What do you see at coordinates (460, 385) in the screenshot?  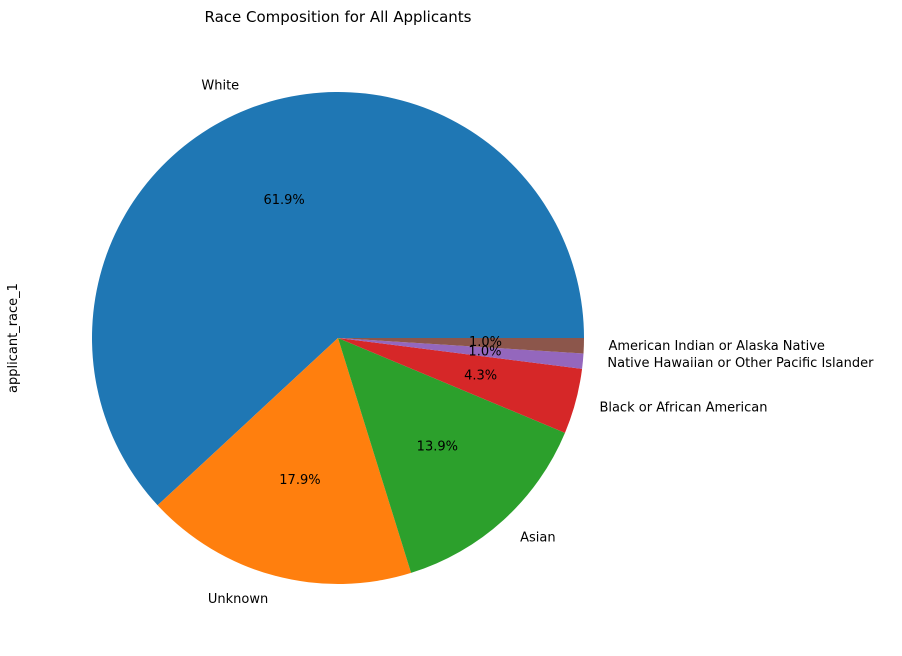 I see `pie-slice-black-or-african-american` at bounding box center [460, 385].